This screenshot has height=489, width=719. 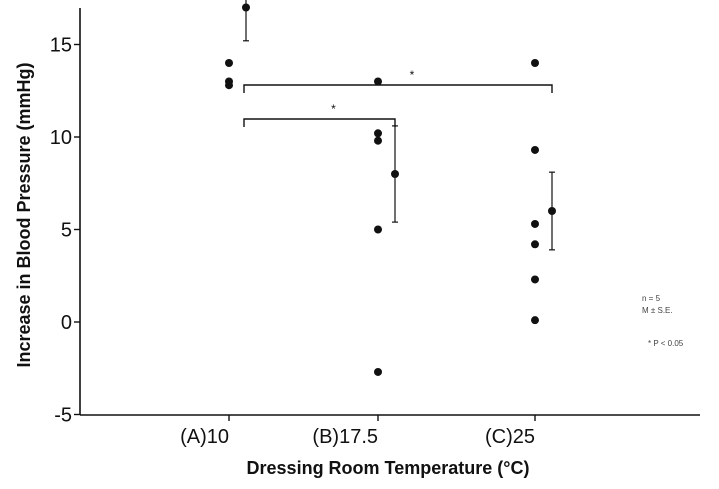 I want to click on y-ticks: -5051015202530, so click(x=65, y=231).